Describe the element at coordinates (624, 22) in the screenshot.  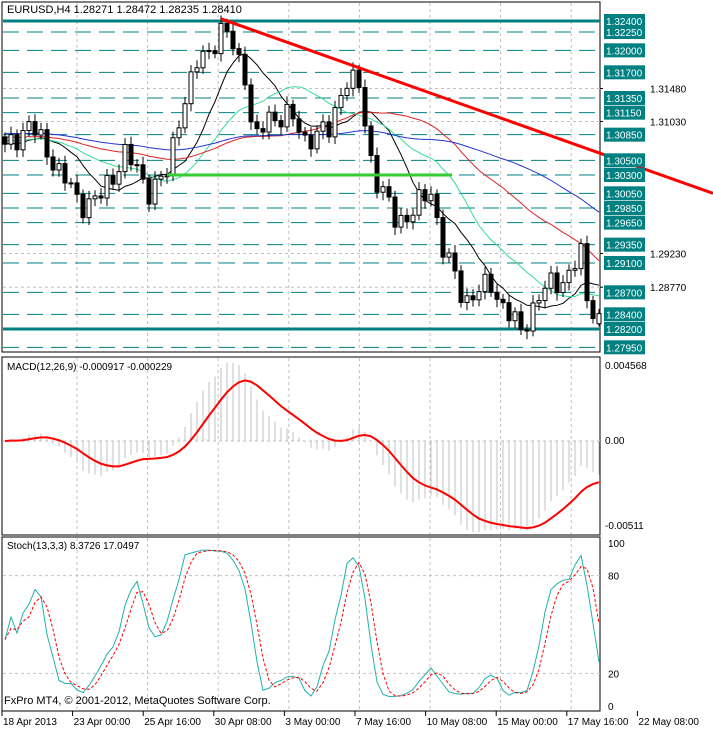
I see `price-level-label: 1.32400` at that location.